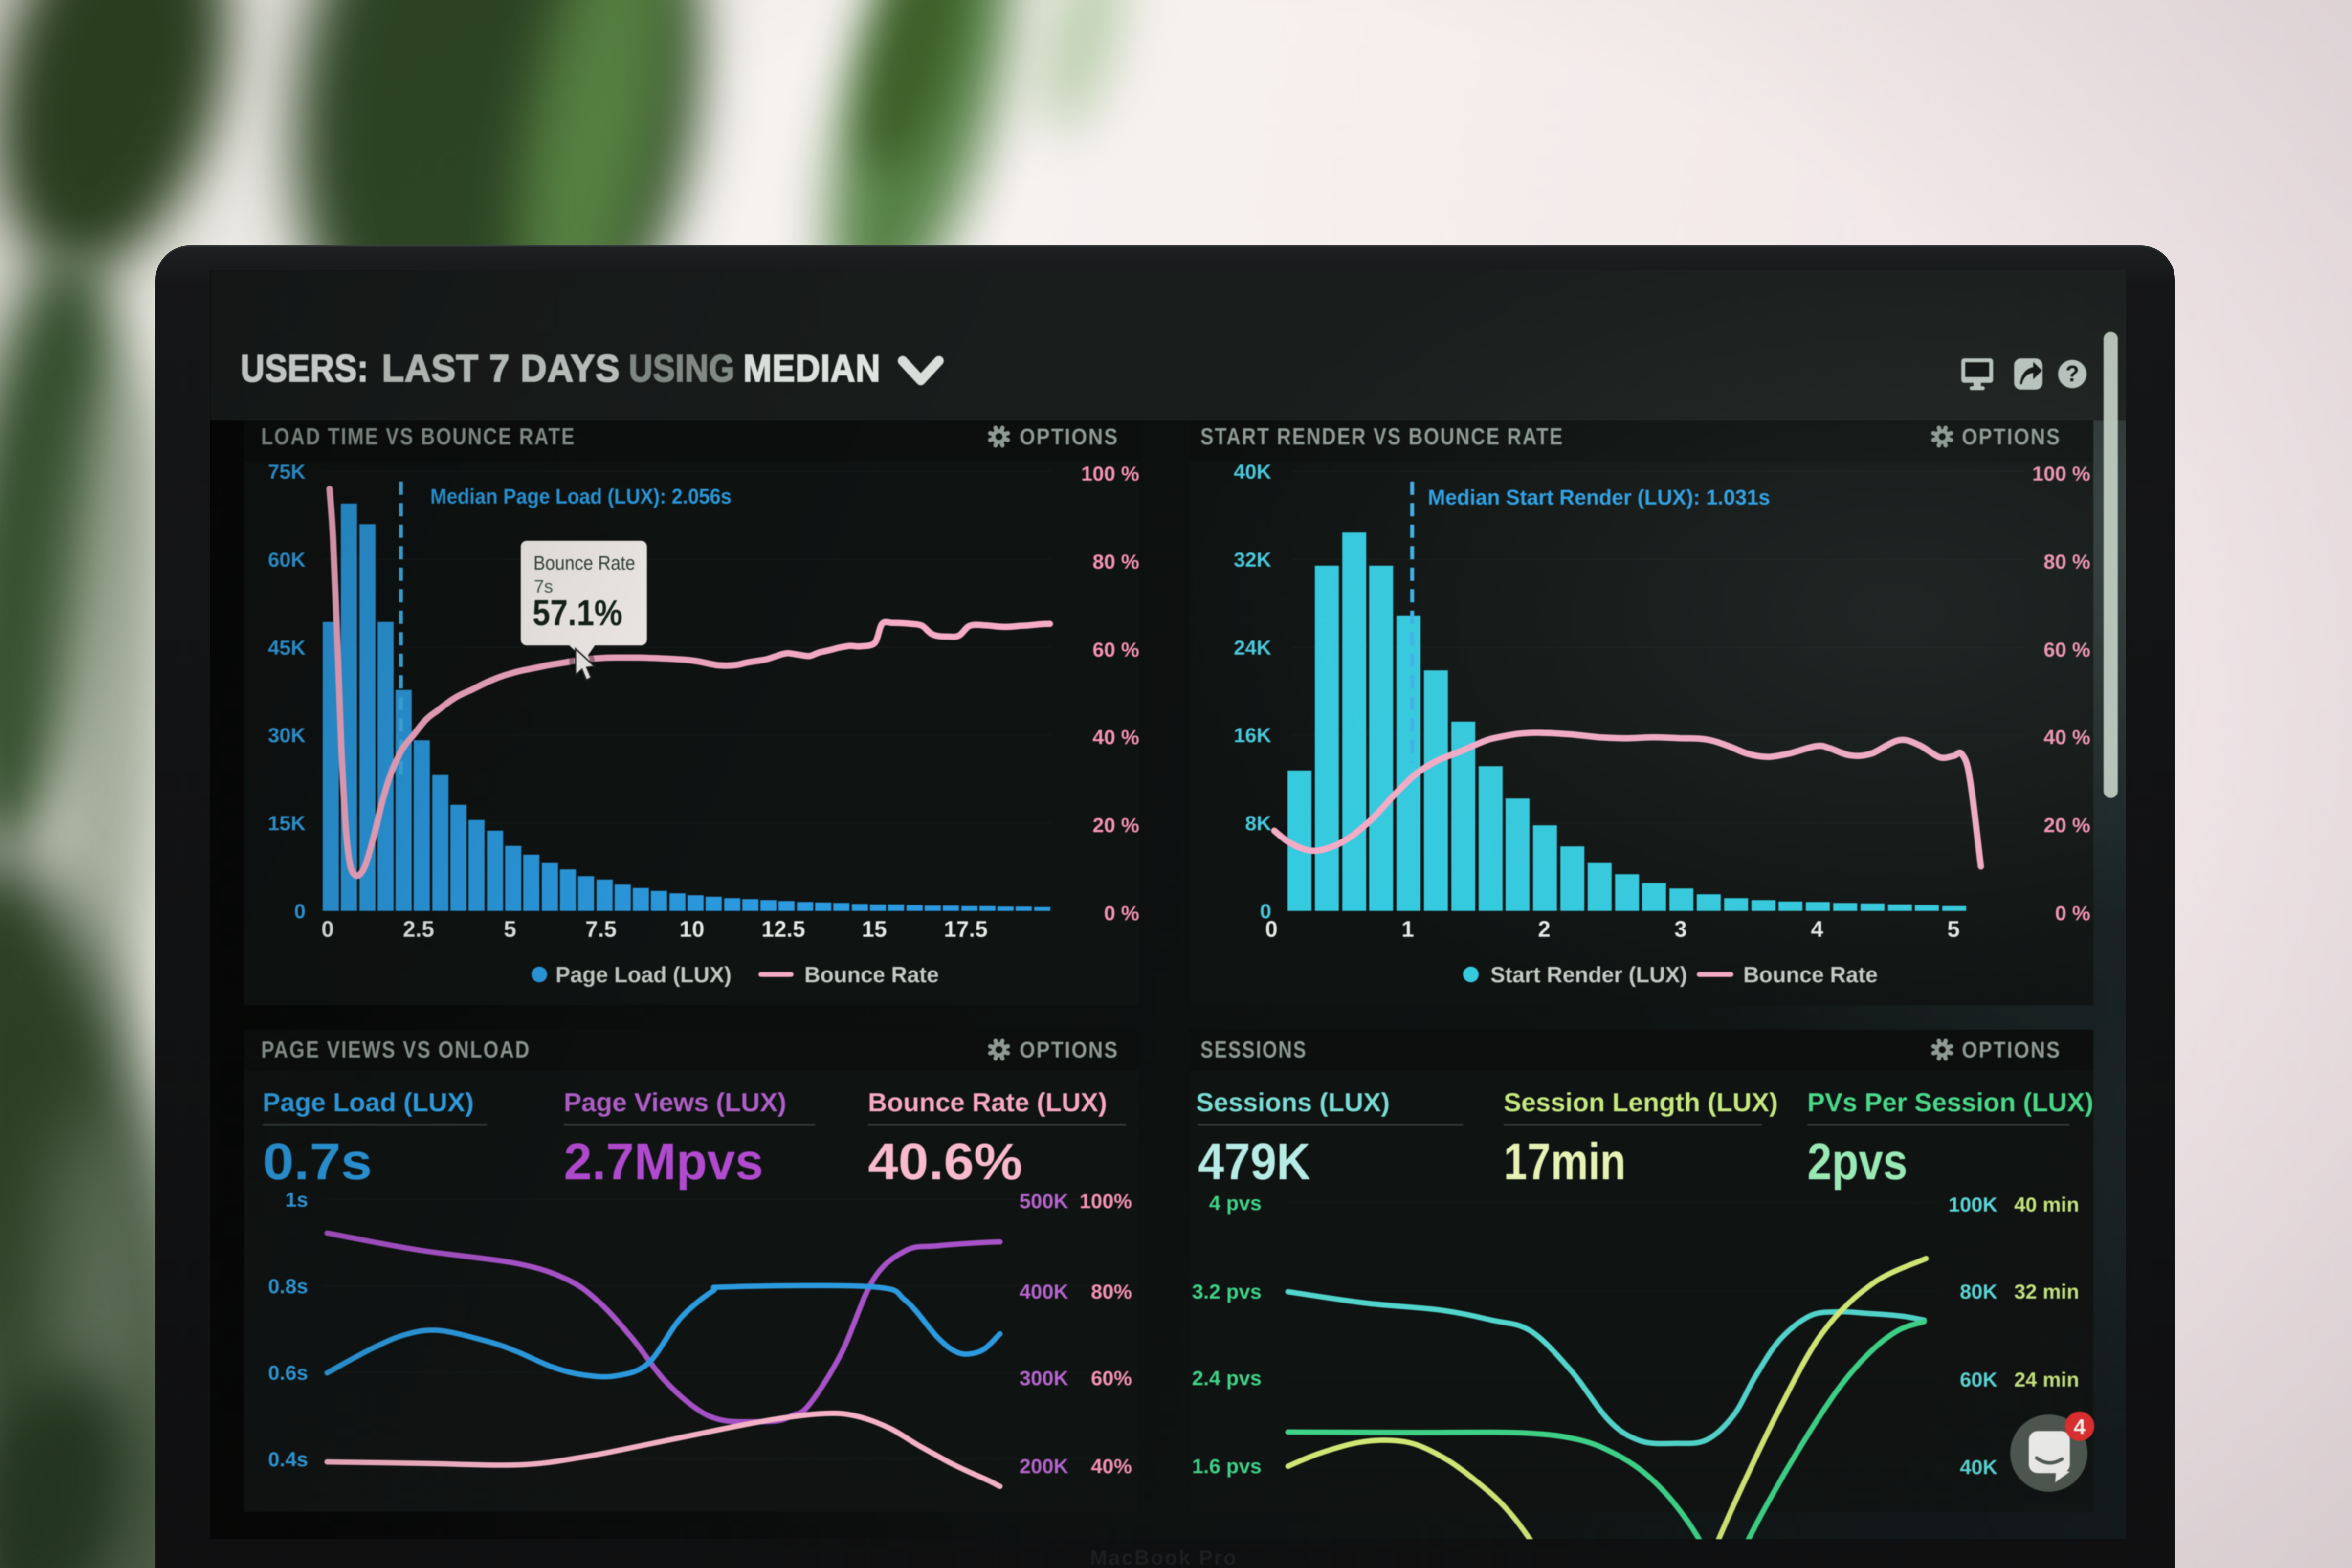 The width and height of the screenshot is (2352, 1568). Describe the element at coordinates (1588, 974) in the screenshot. I see `svg-text: Start Render (LUX)` at that location.